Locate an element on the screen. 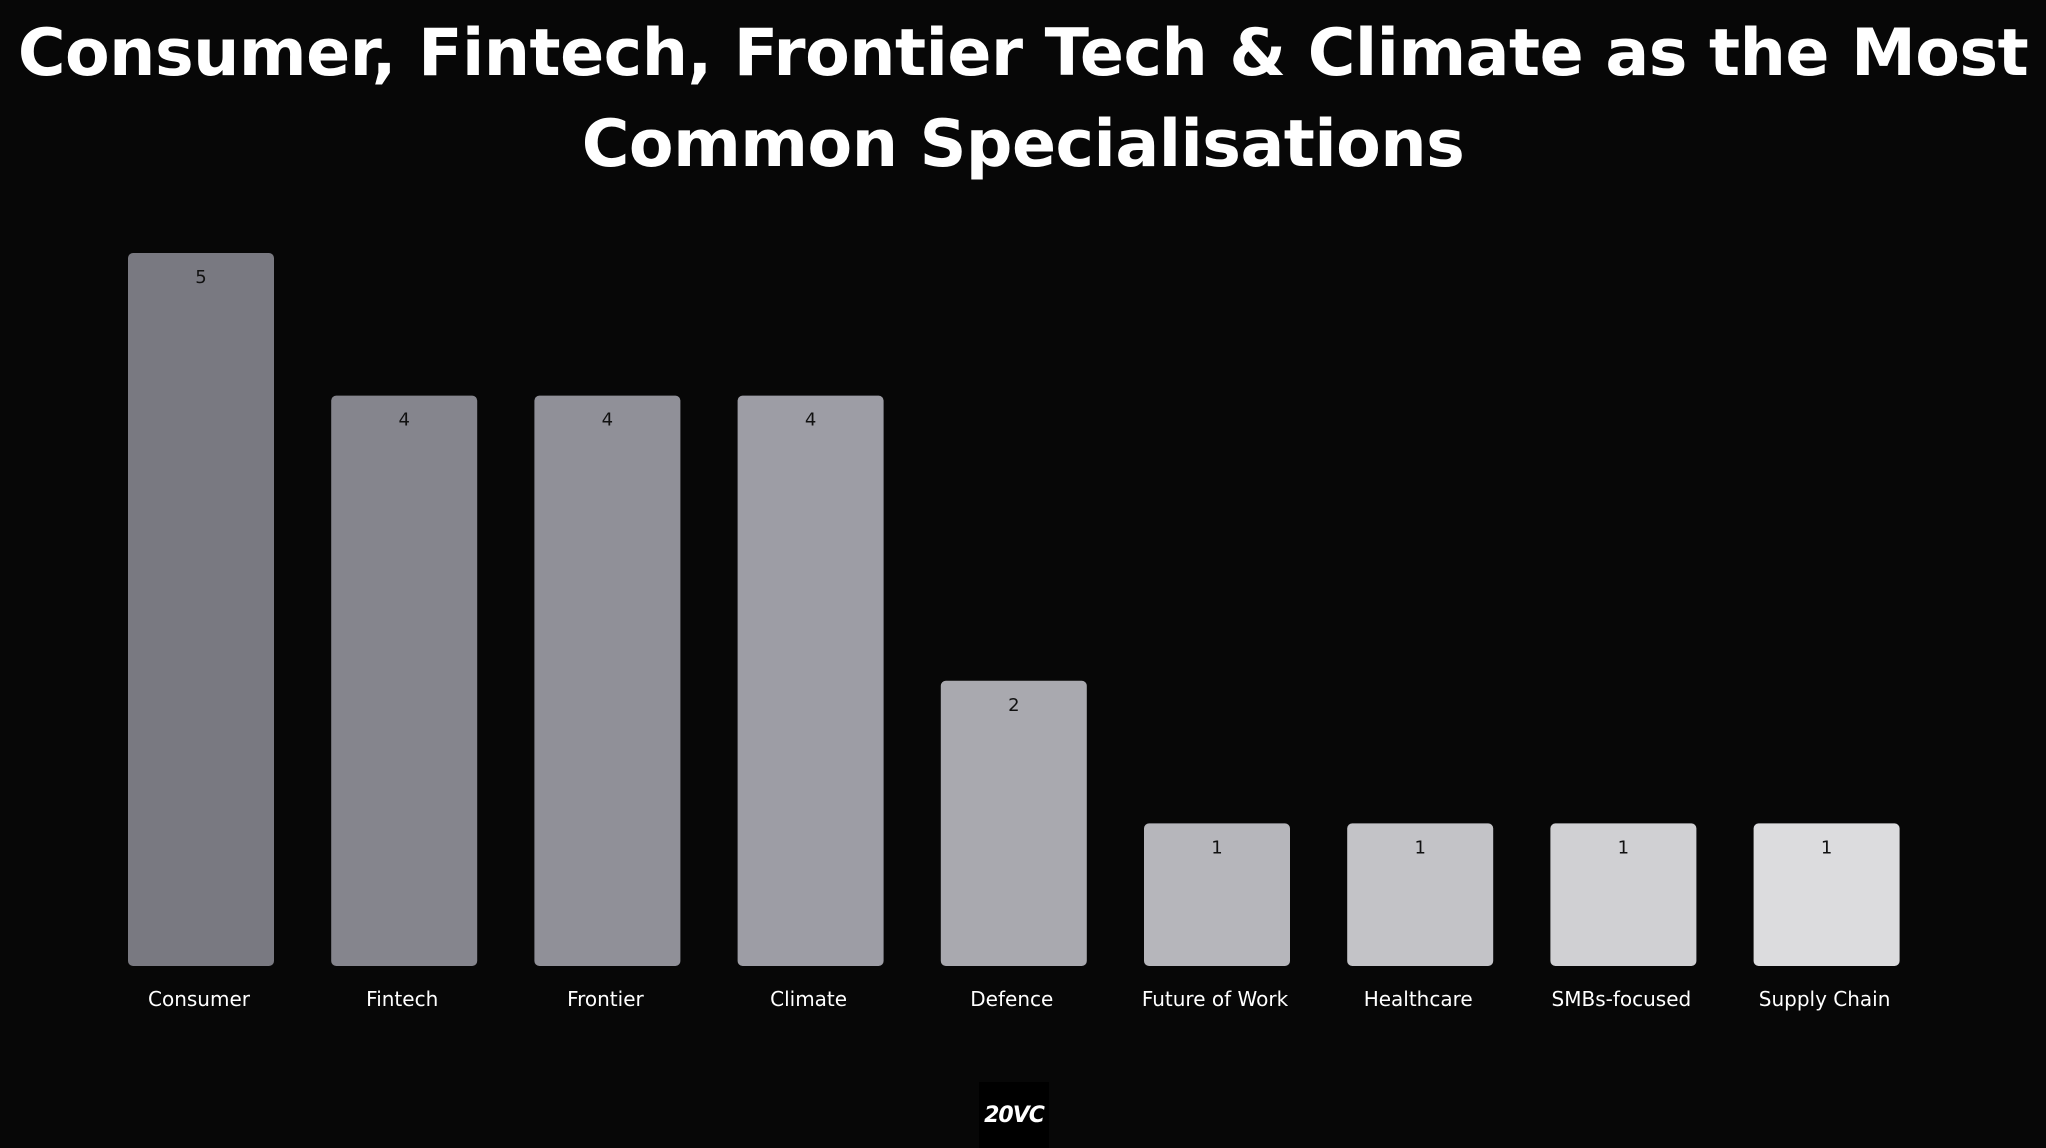 The image size is (2046, 1148). category-label-climate: Climate is located at coordinates (808, 999).